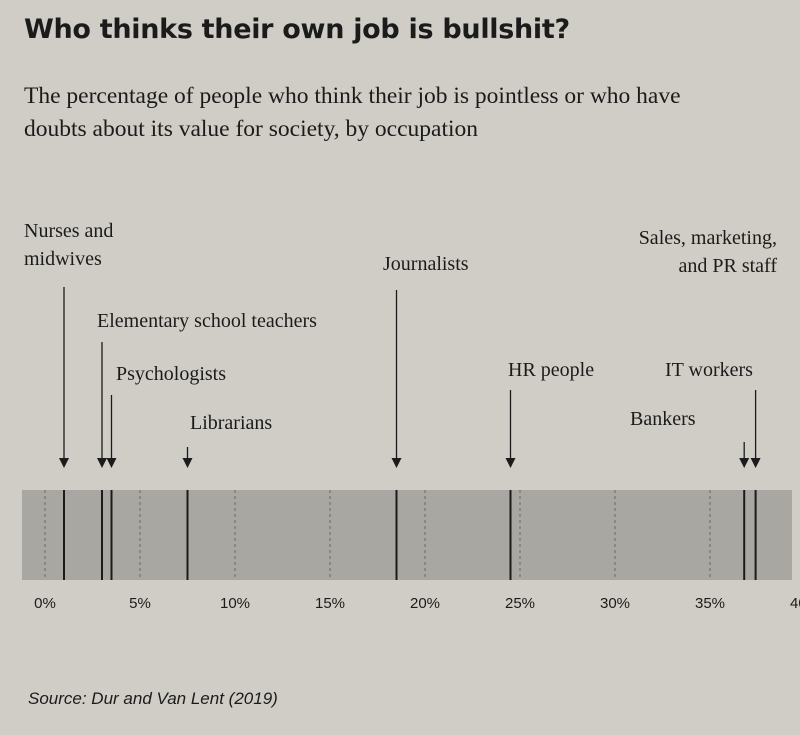  I want to click on x-tick-label: 10%, so click(235, 603).